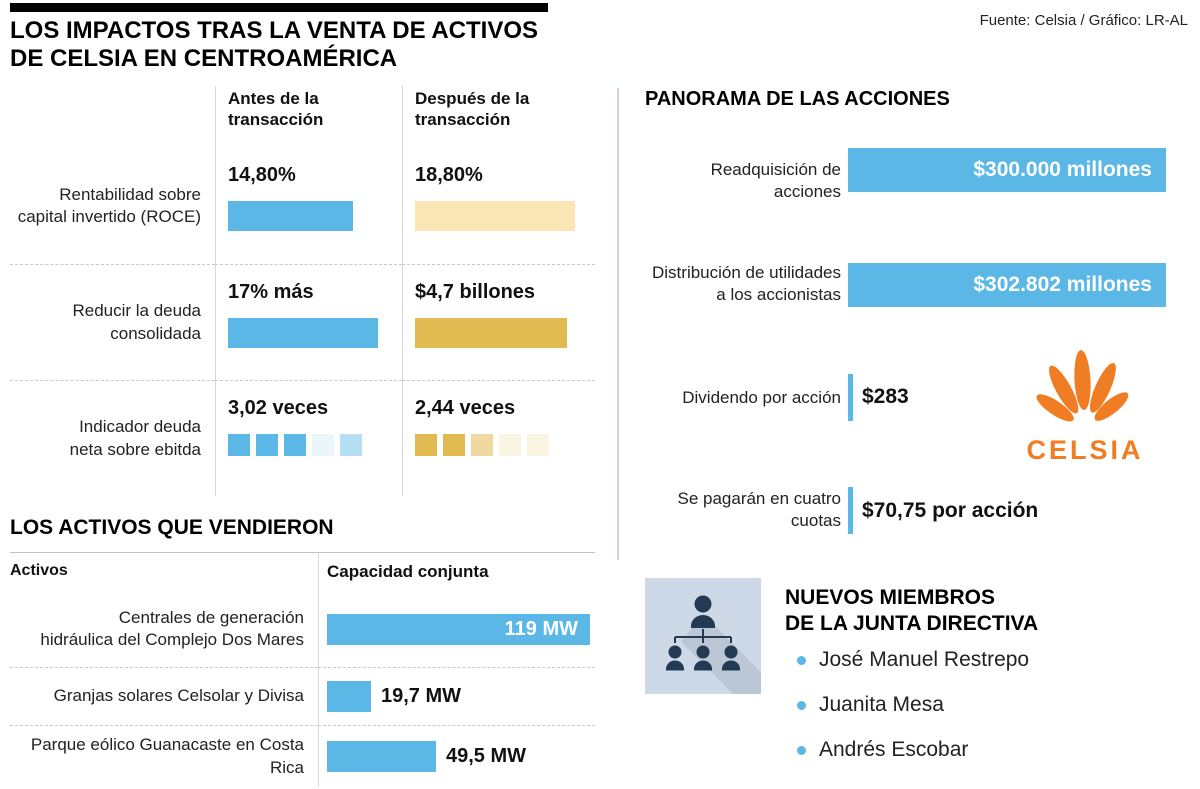 This screenshot has height=789, width=1200. I want to click on asset-capacity-dos-mares: 119 MW, so click(456, 629).